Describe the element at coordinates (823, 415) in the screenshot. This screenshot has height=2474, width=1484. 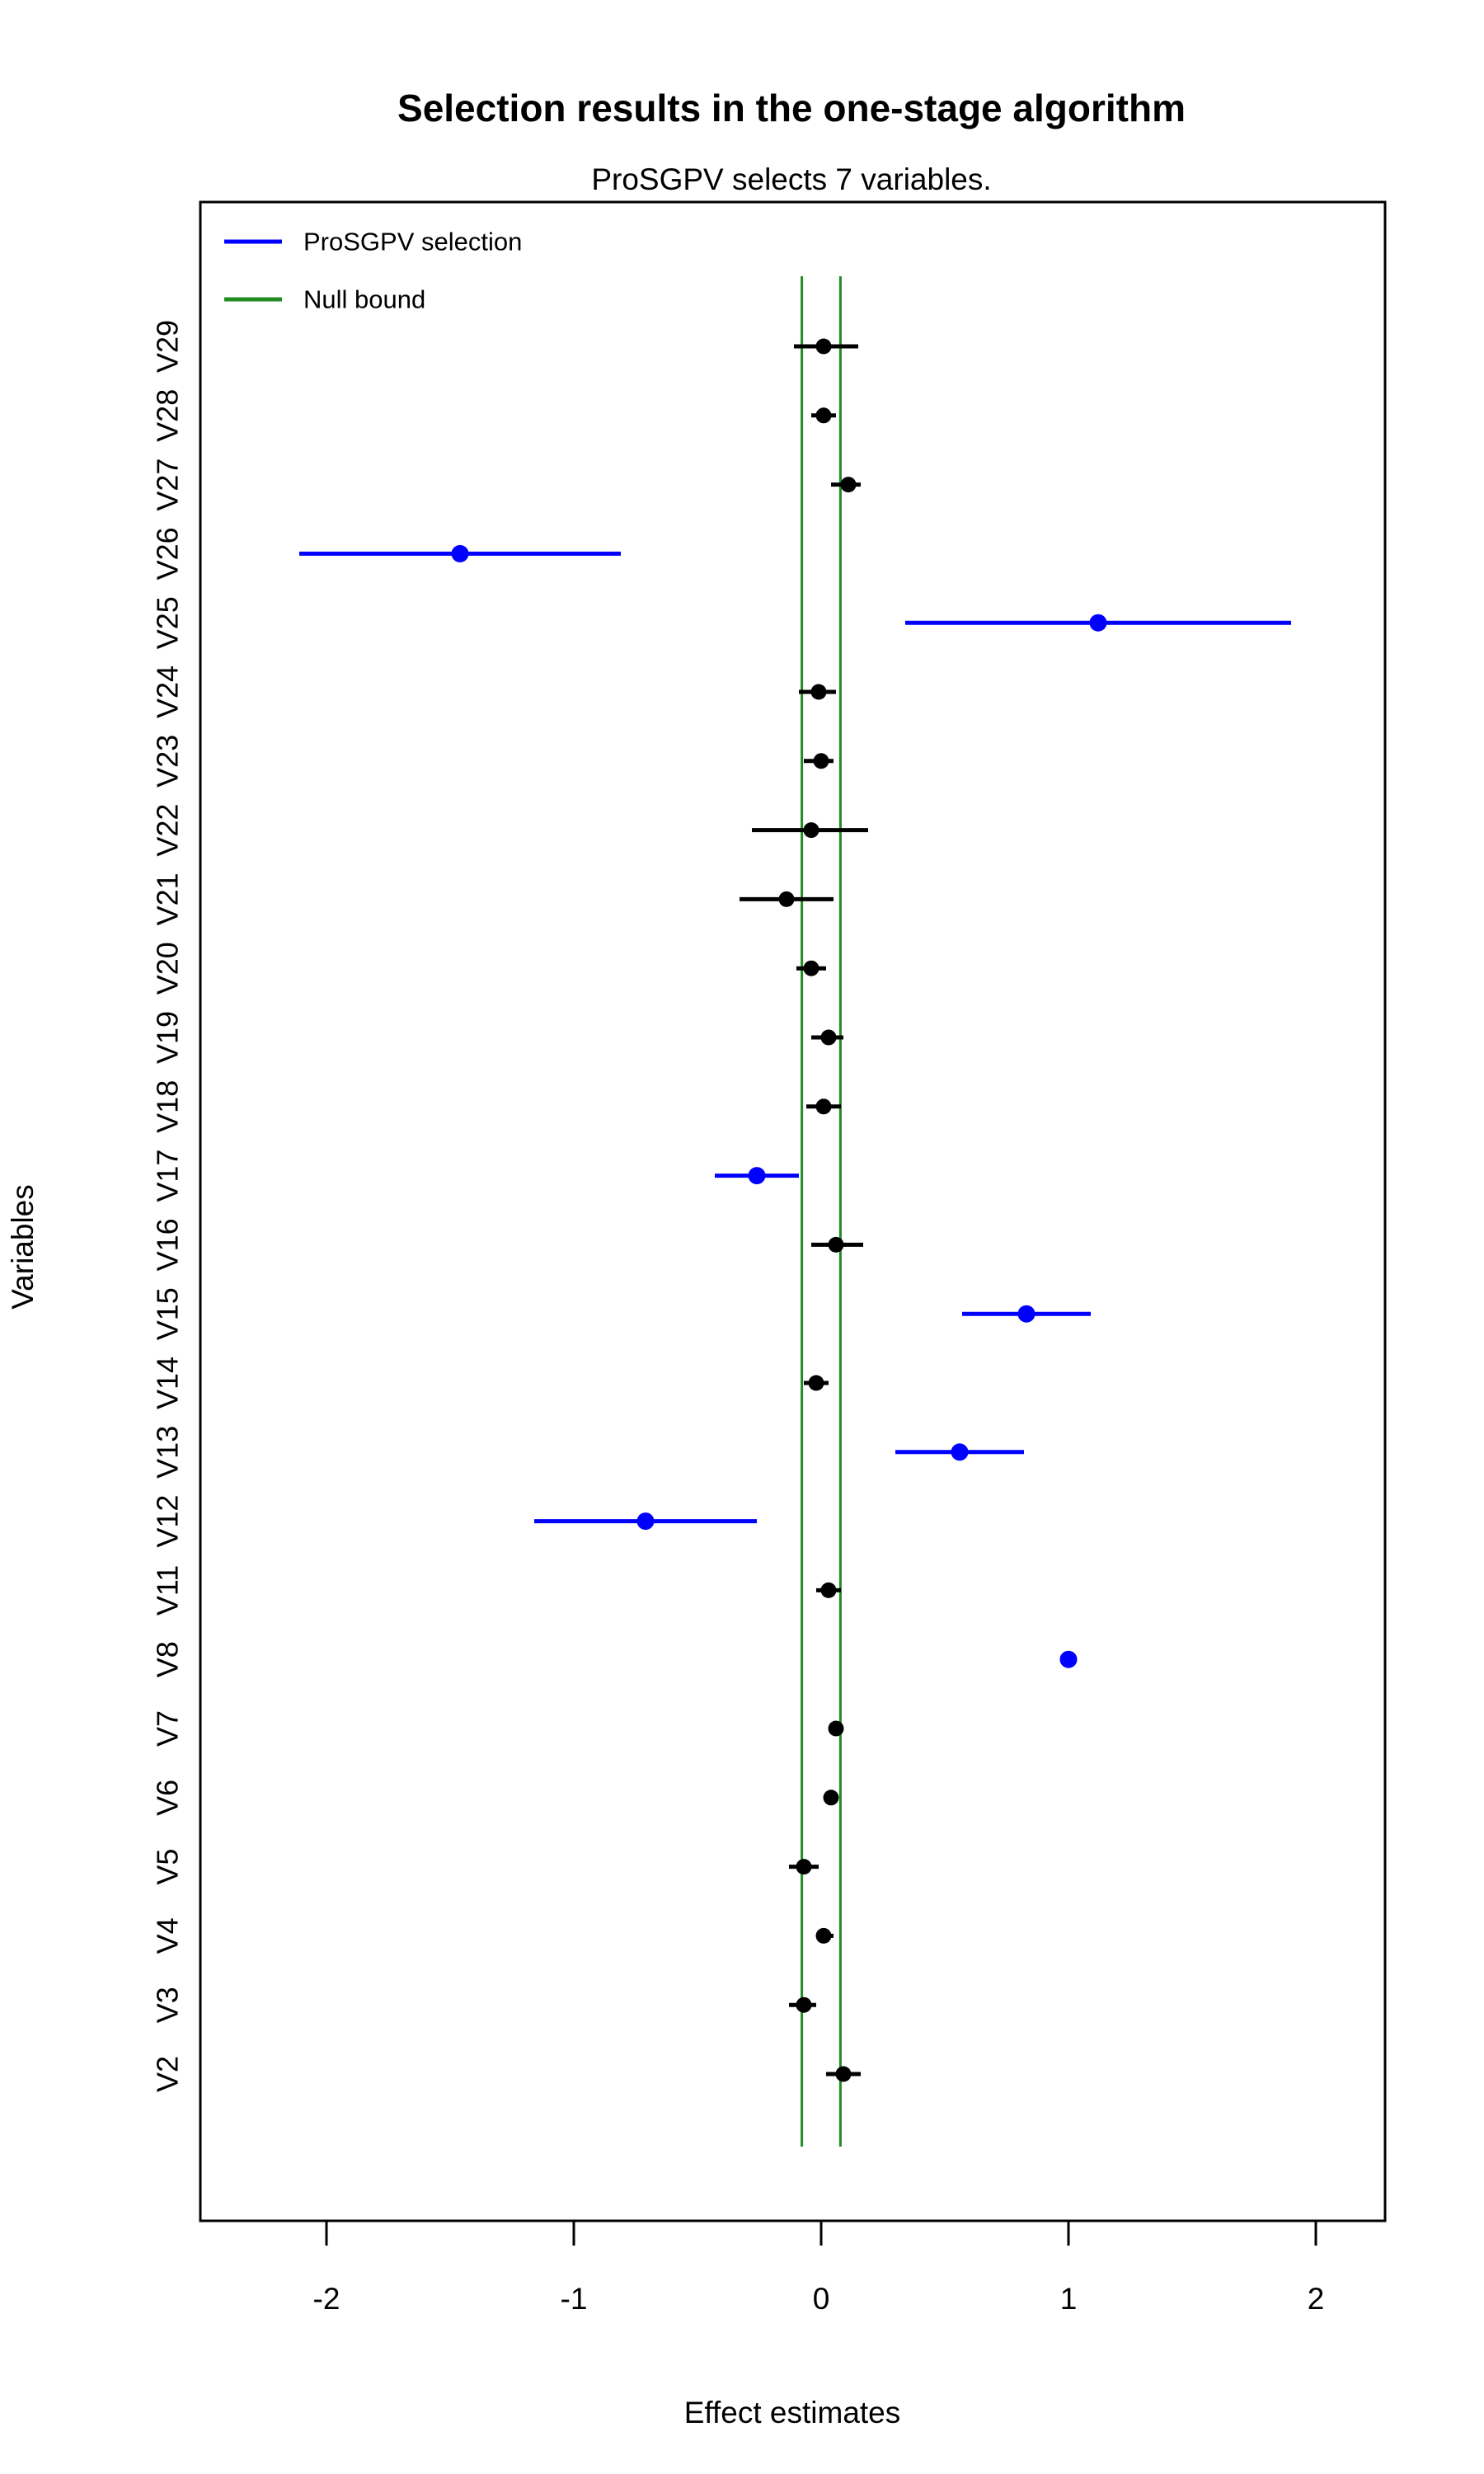
I see `estimate-point-V28` at that location.